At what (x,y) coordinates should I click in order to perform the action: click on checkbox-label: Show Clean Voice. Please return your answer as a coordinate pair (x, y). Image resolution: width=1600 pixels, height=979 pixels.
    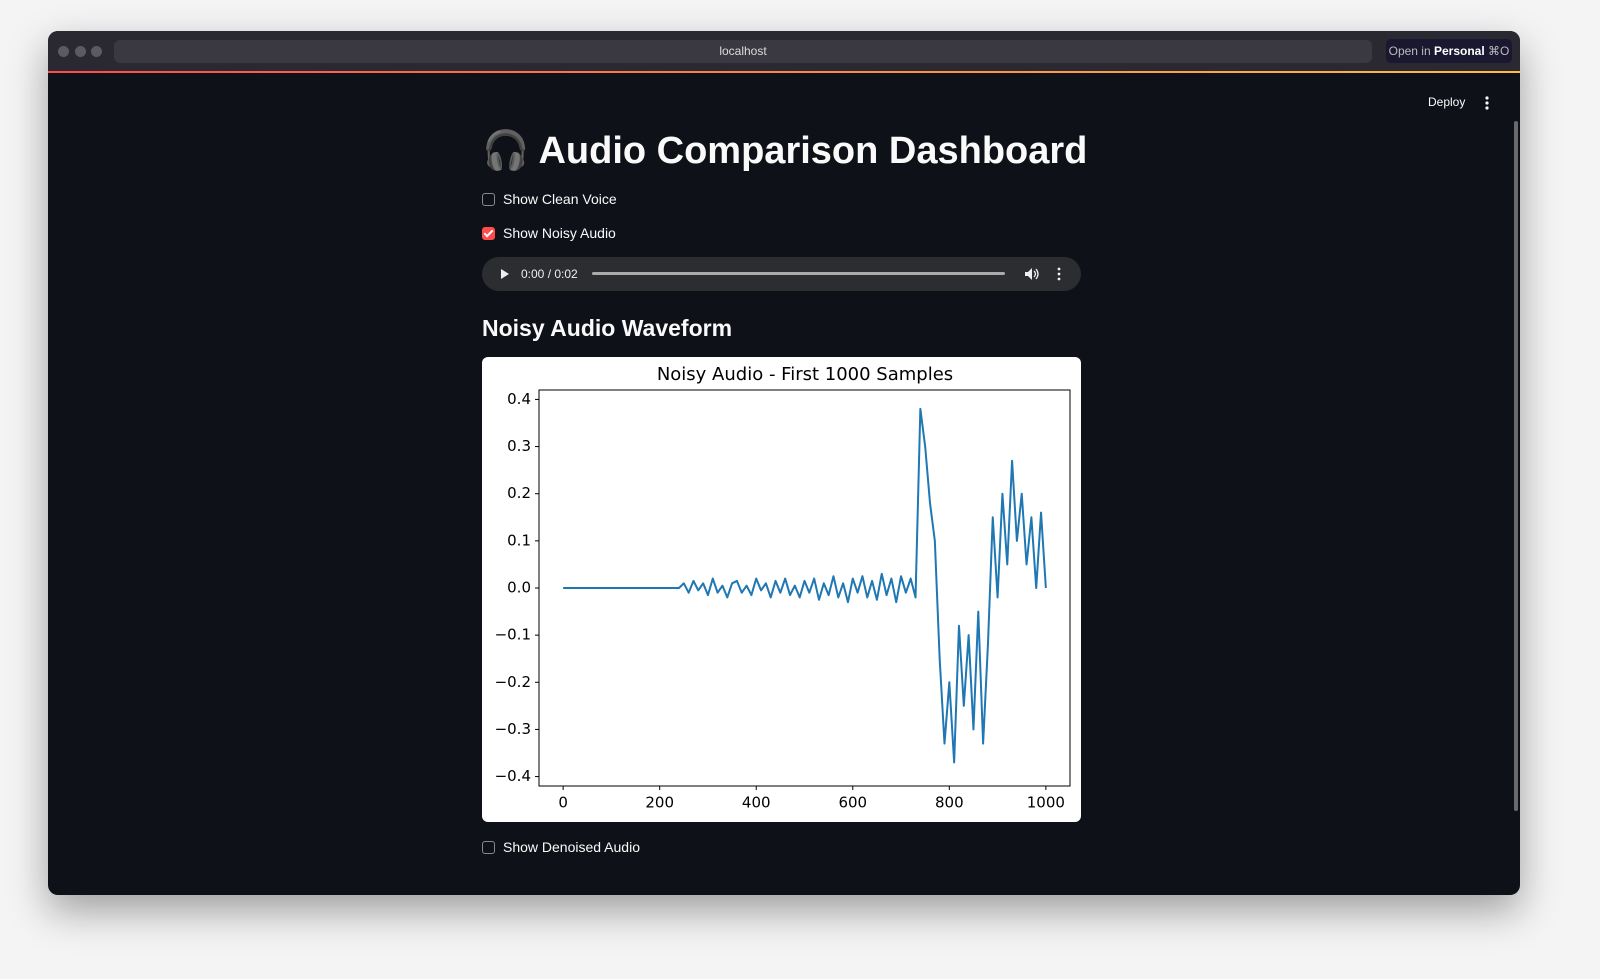
    Looking at the image, I should click on (560, 199).